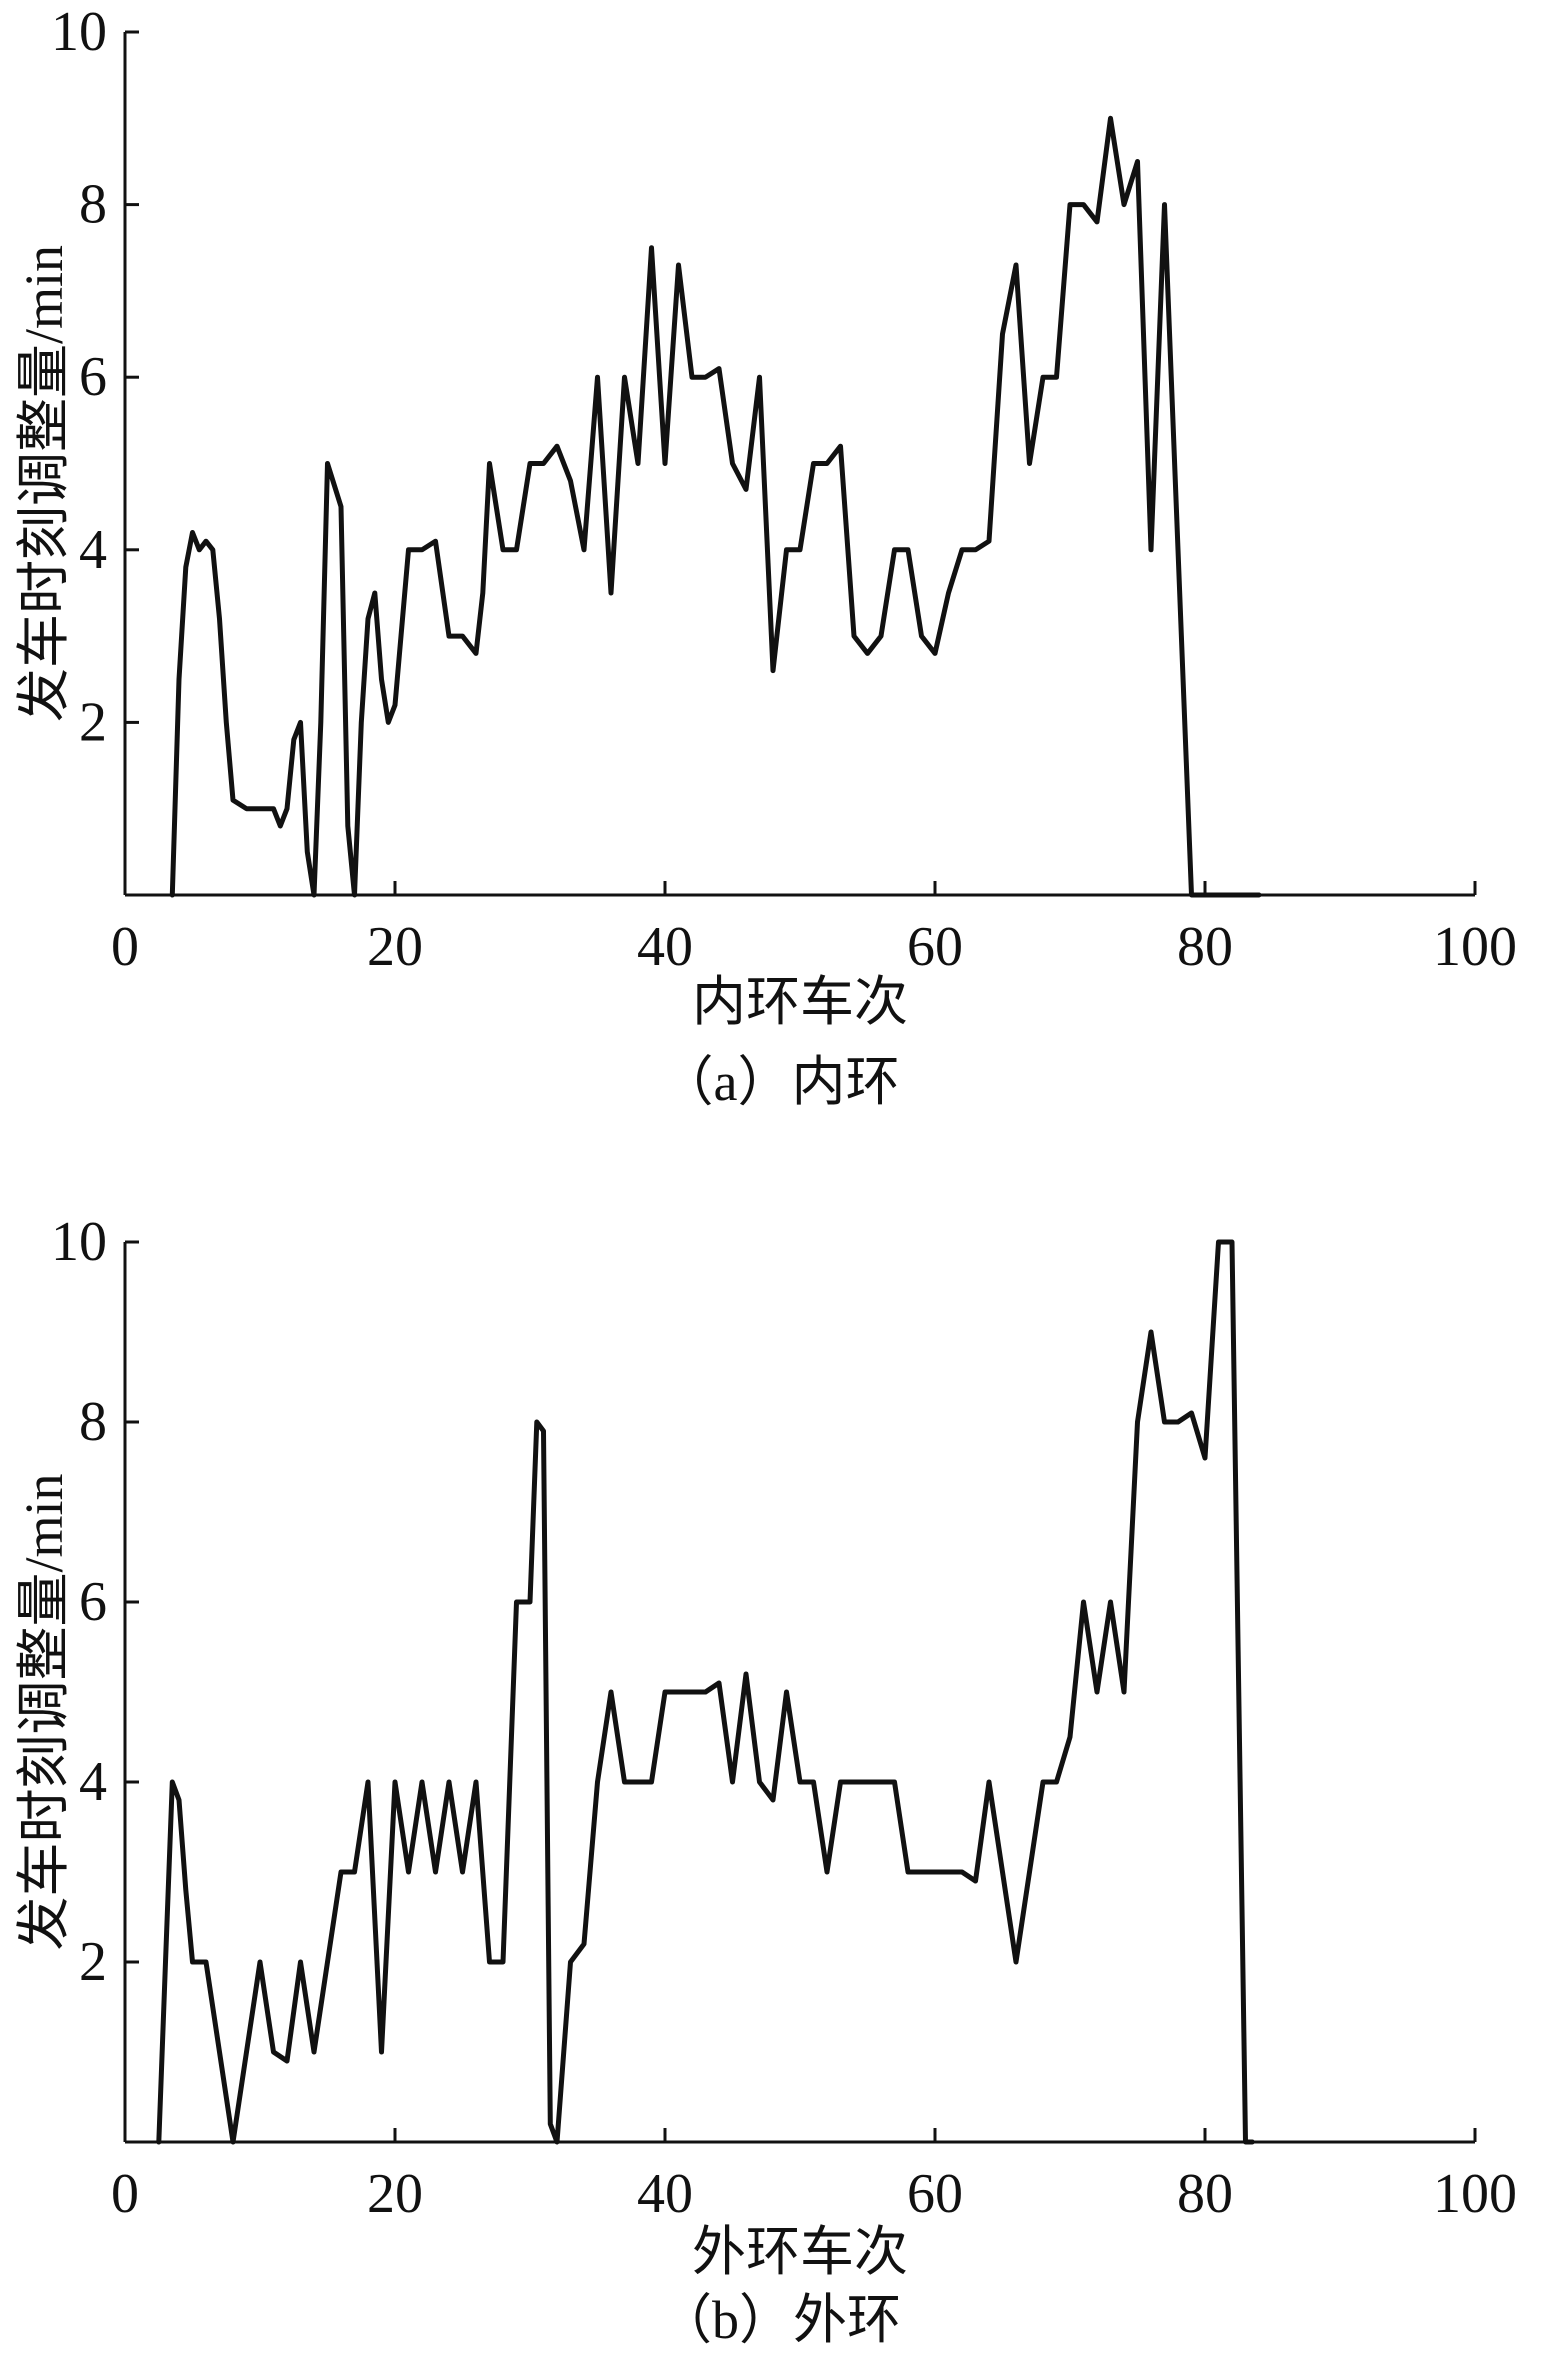 This screenshot has height=2380, width=1559. What do you see at coordinates (779, 1082) in the screenshot?
I see `chart-a-caption: （a）内环` at bounding box center [779, 1082].